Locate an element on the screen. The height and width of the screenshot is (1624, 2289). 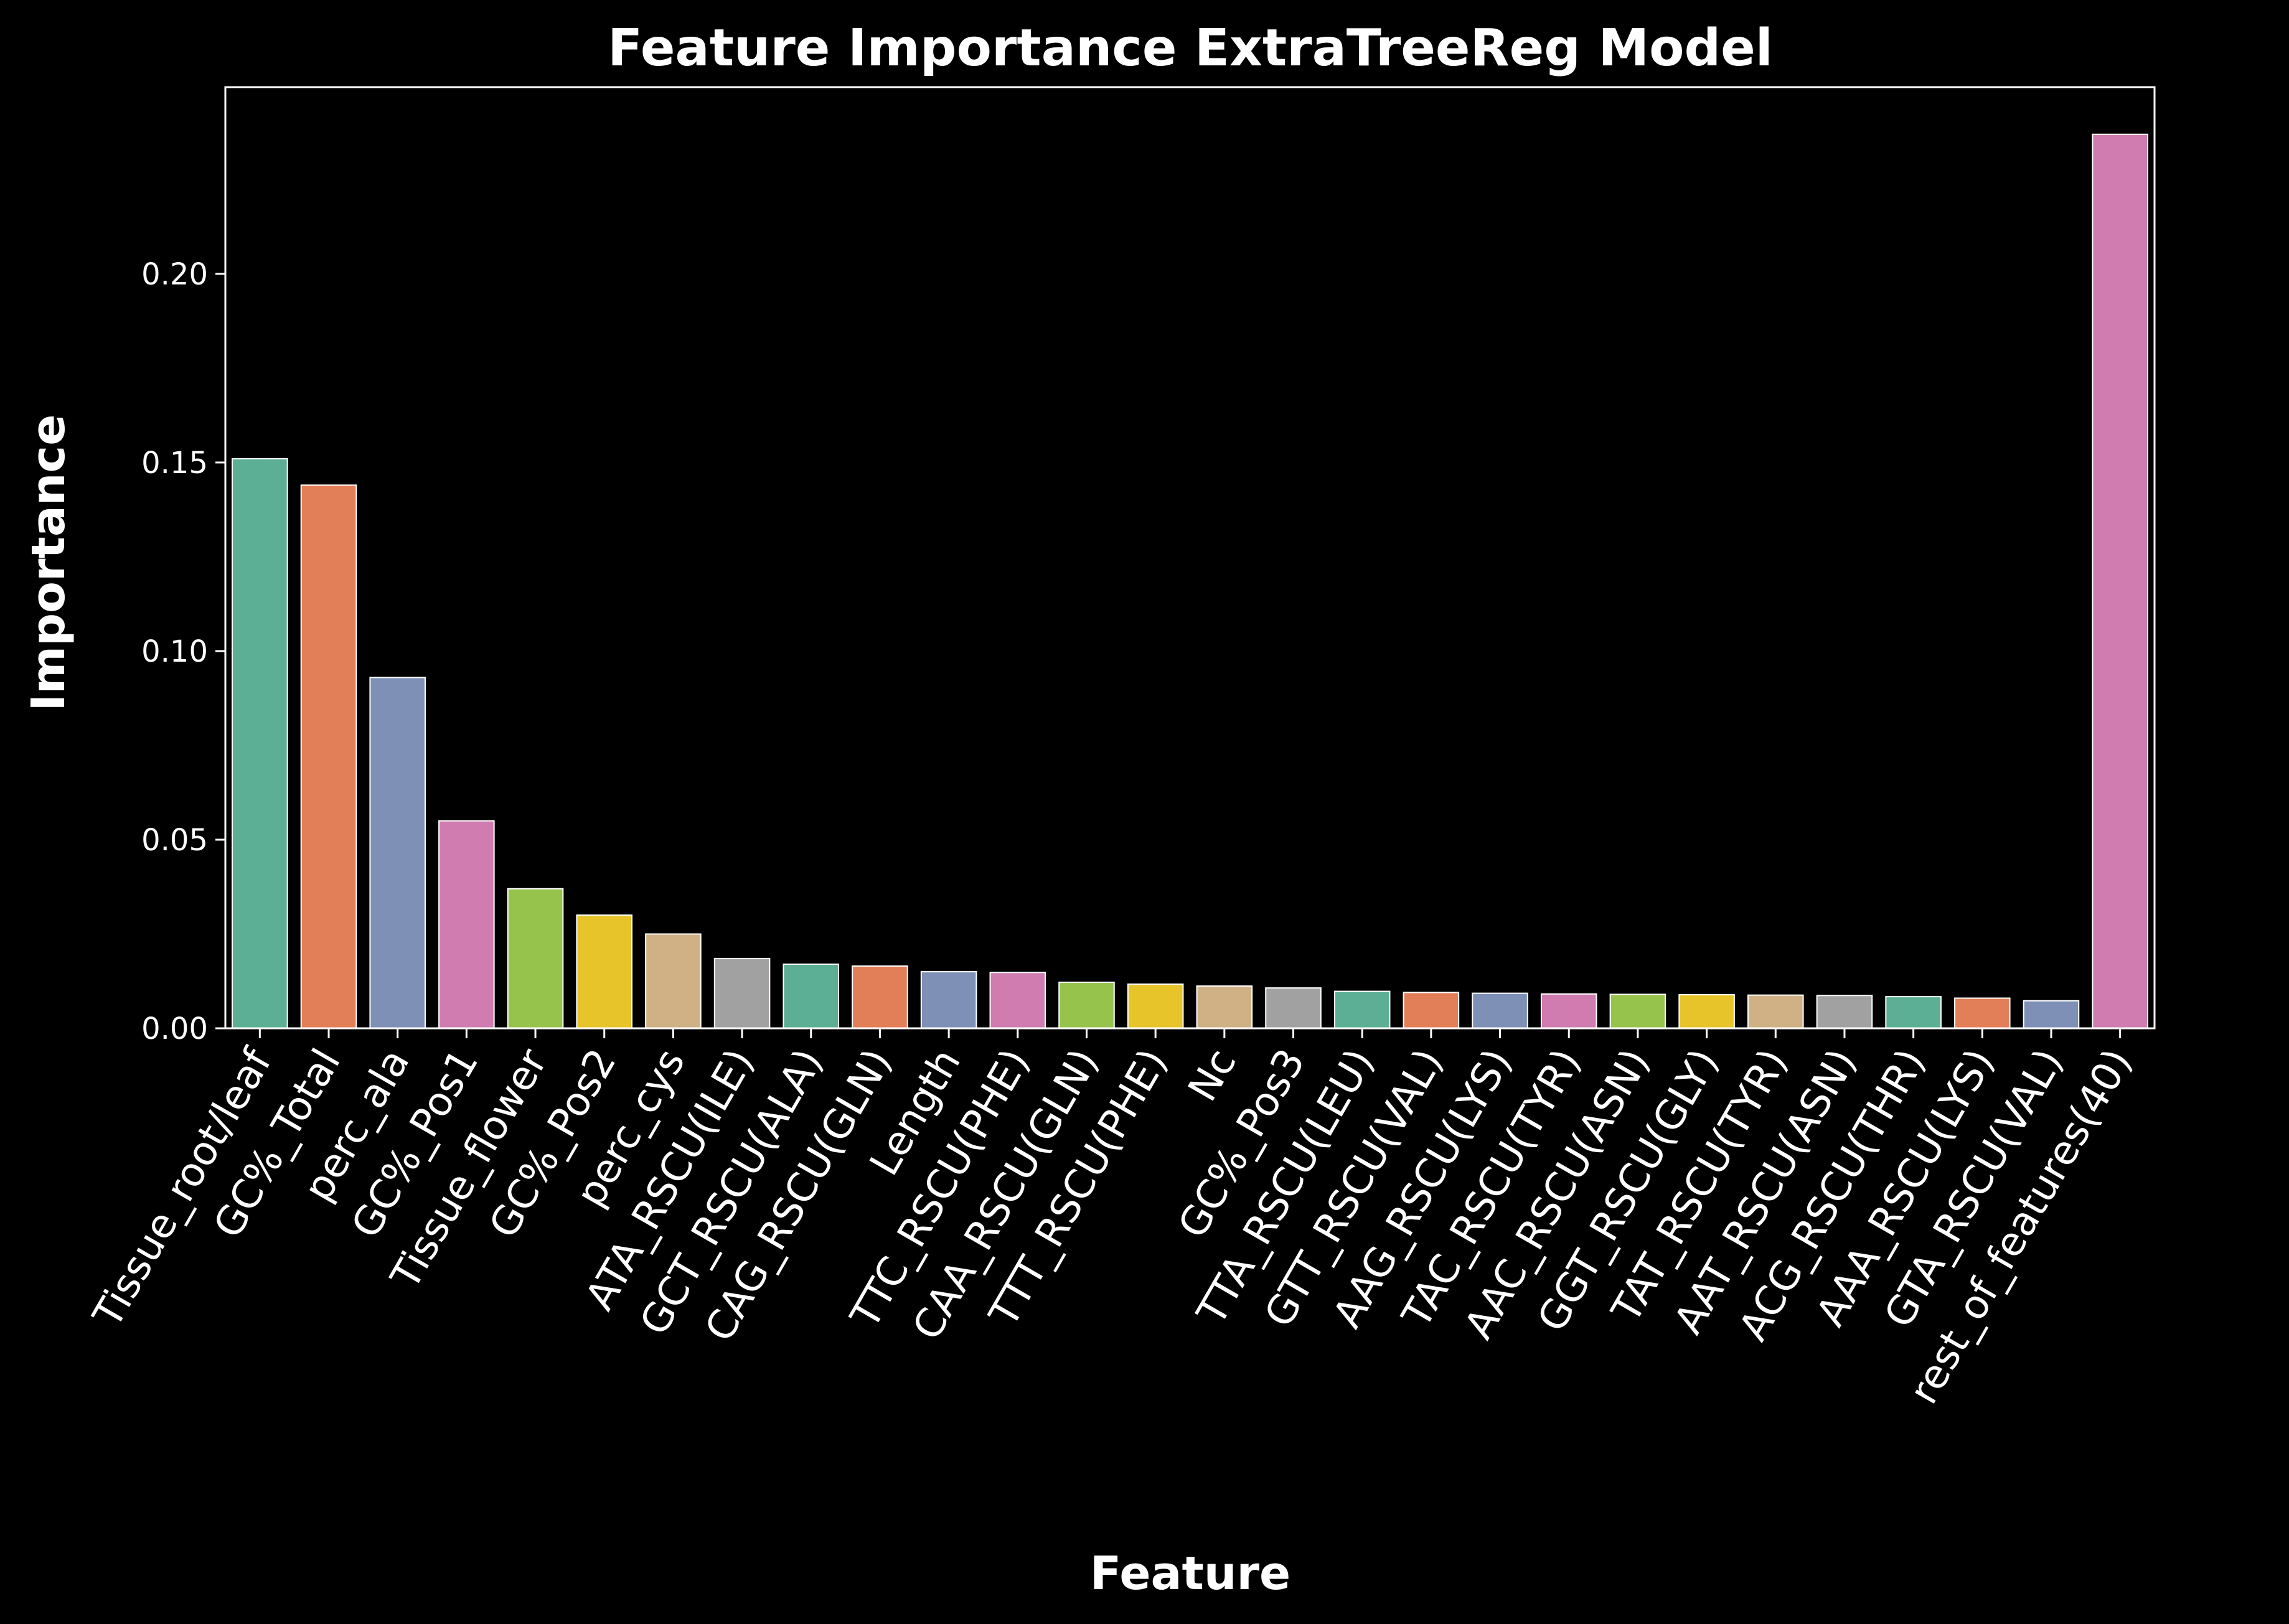
y-tick-label-3: 0.15 is located at coordinates (174, 463).